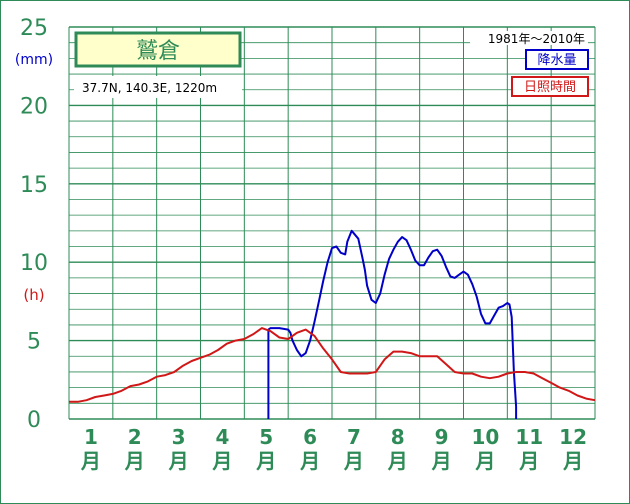  What do you see at coordinates (135, 437) in the screenshot?
I see `x-tick-month-number: 2` at bounding box center [135, 437].